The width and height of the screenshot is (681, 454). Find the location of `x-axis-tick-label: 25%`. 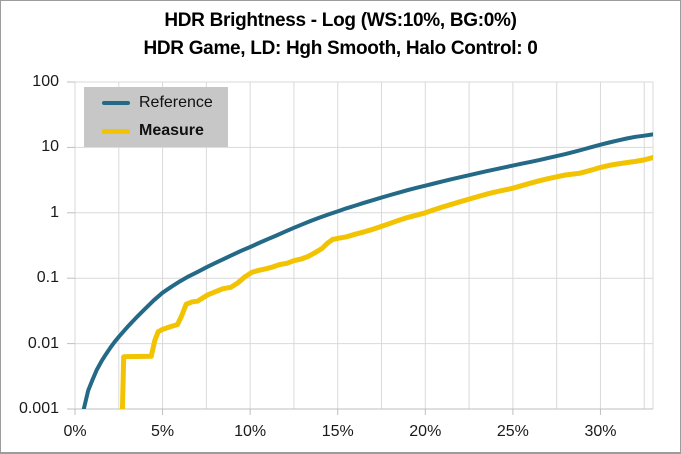

x-axis-tick-label: 25% is located at coordinates (512, 431).